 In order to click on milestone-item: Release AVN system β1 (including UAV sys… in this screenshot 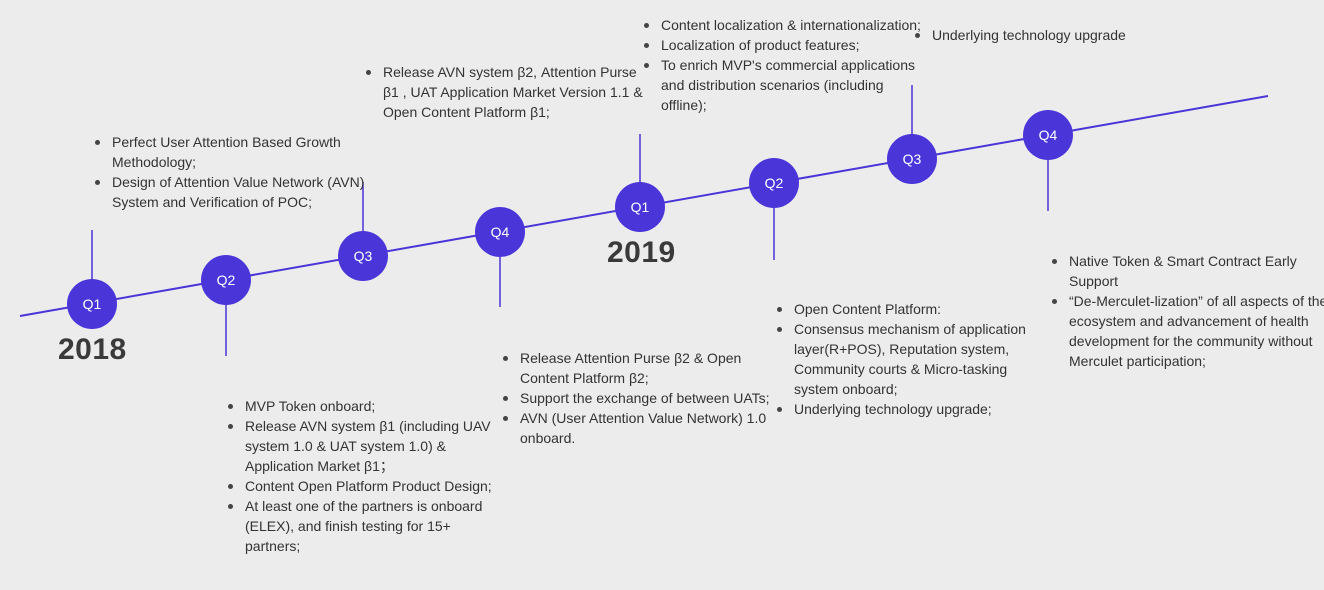, I will do `click(364, 446)`.